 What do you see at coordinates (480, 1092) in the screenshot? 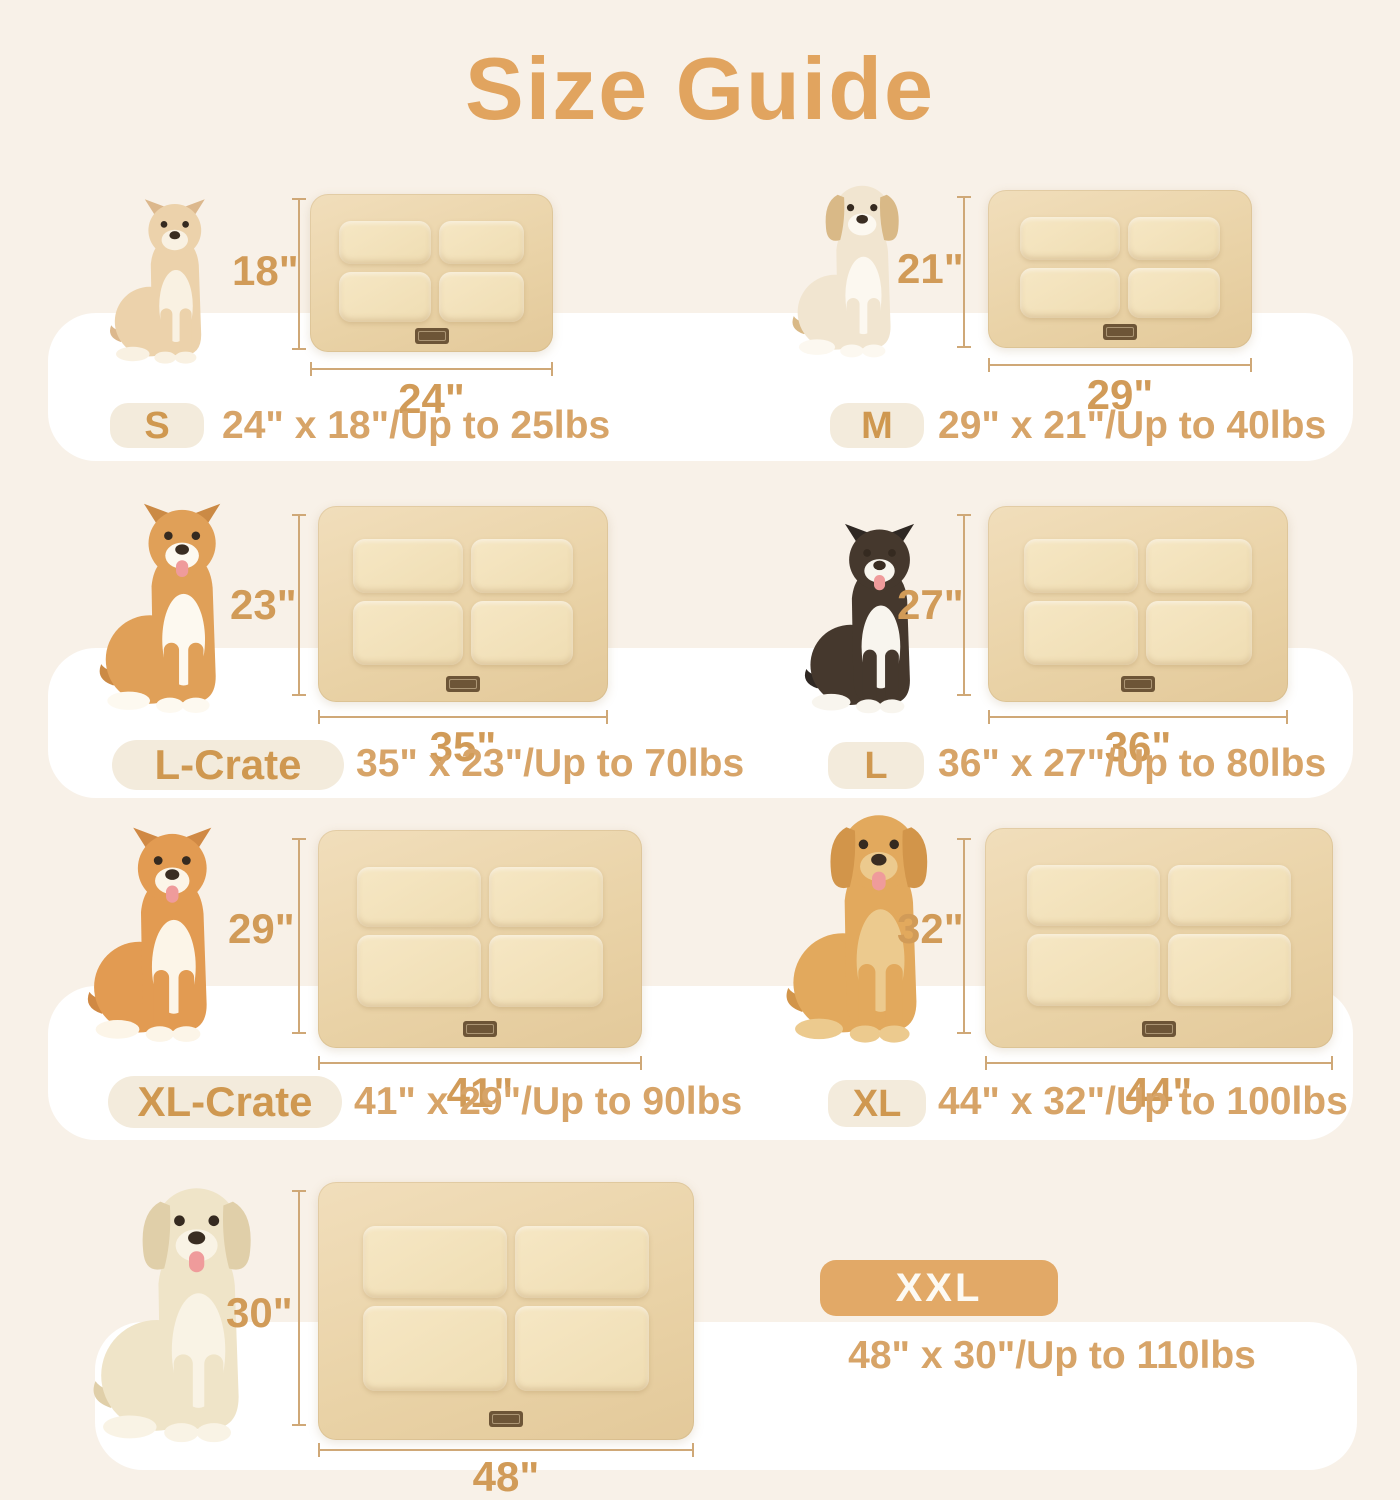
I see `width-dimension-label: 41"` at bounding box center [480, 1092].